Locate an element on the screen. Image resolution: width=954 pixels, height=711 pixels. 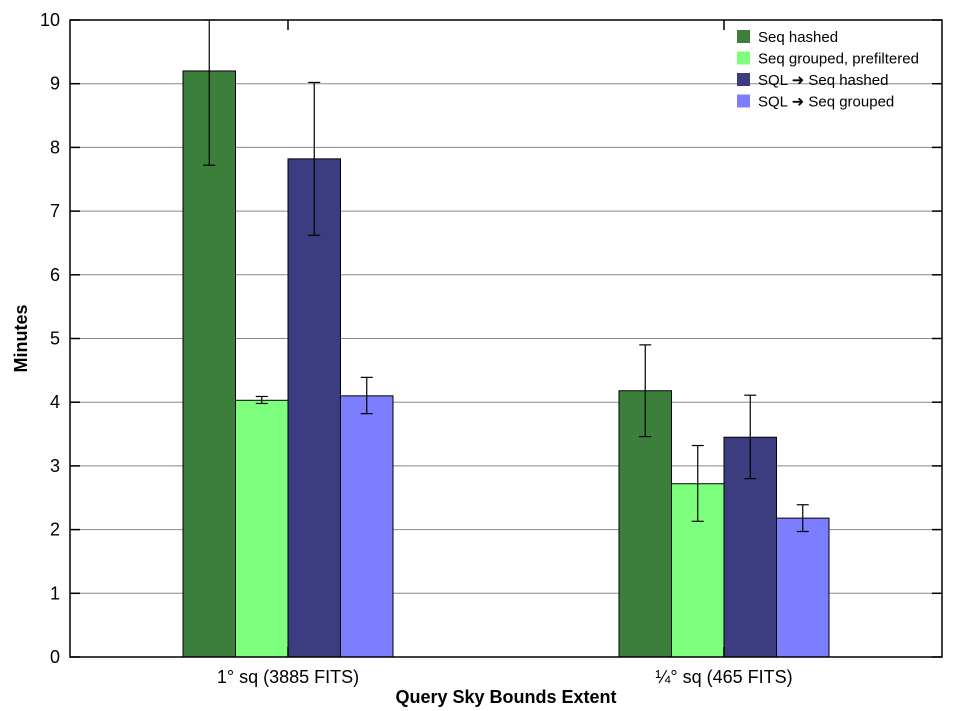
x-axis-title: Query Sky Bounds Extent is located at coordinates (505, 697).